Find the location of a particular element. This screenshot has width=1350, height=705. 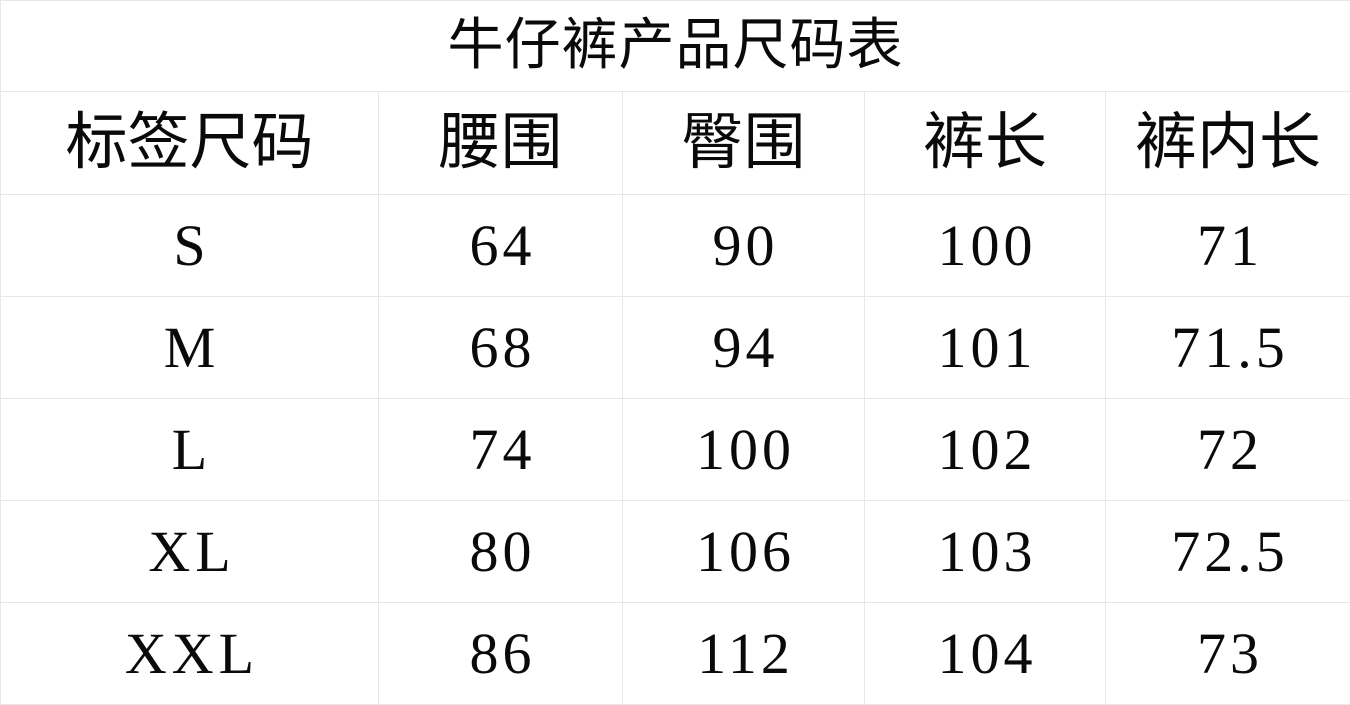

column-header-size-label: 标签尺码 is located at coordinates (190, 143).